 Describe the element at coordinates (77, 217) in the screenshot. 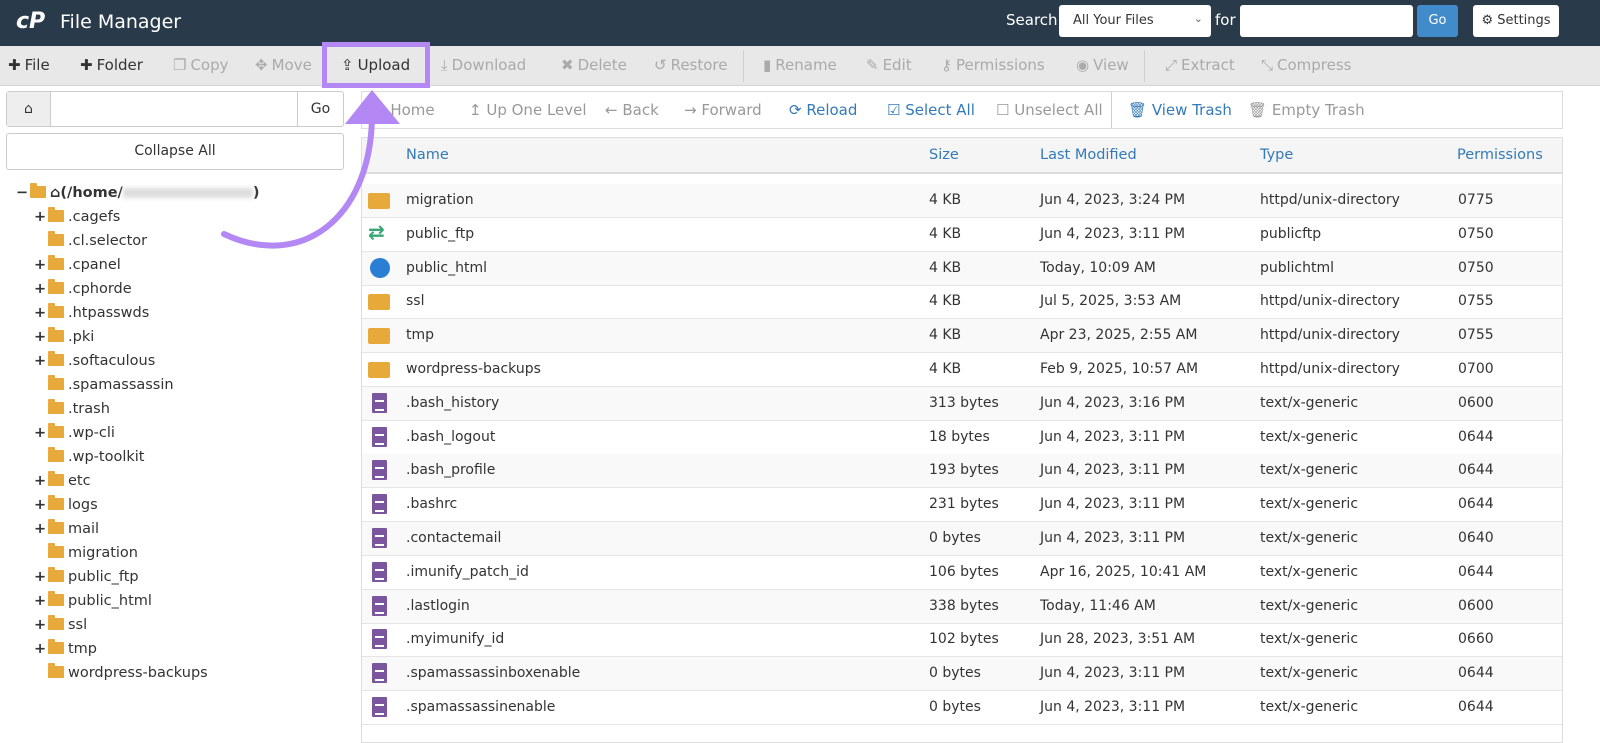

I see `tree-item: + .cagefs` at that location.